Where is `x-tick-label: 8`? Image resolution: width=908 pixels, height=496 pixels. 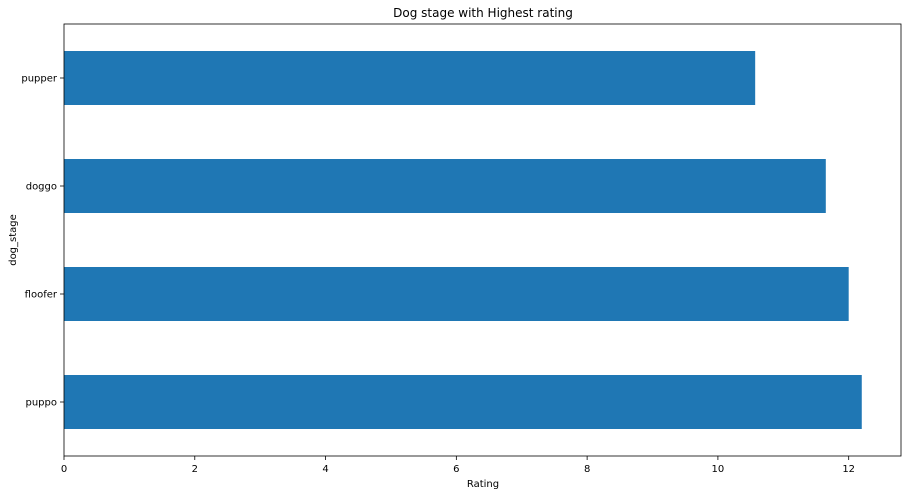
x-tick-label: 8 is located at coordinates (587, 469).